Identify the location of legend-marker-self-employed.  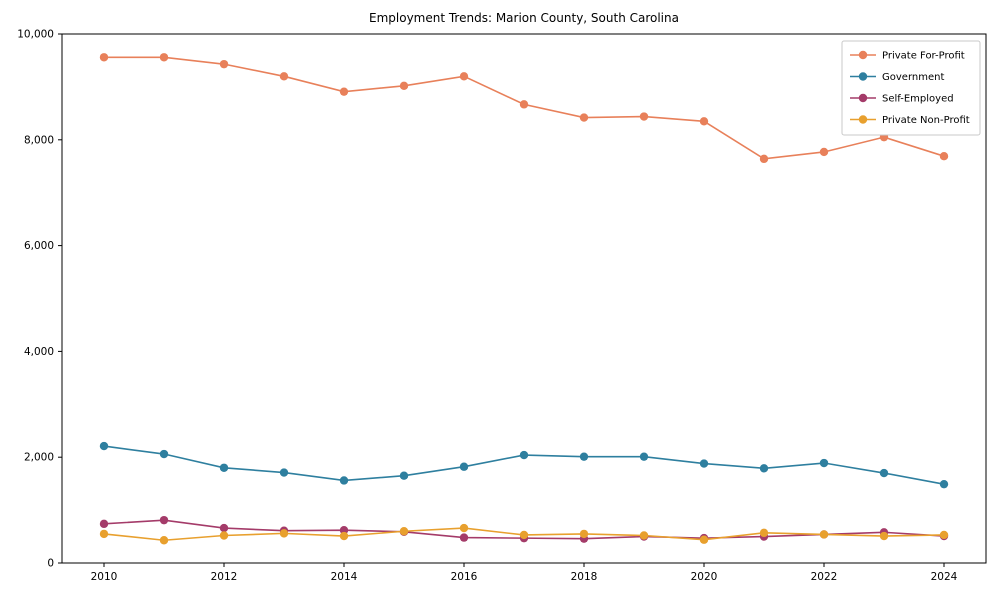
(863, 98).